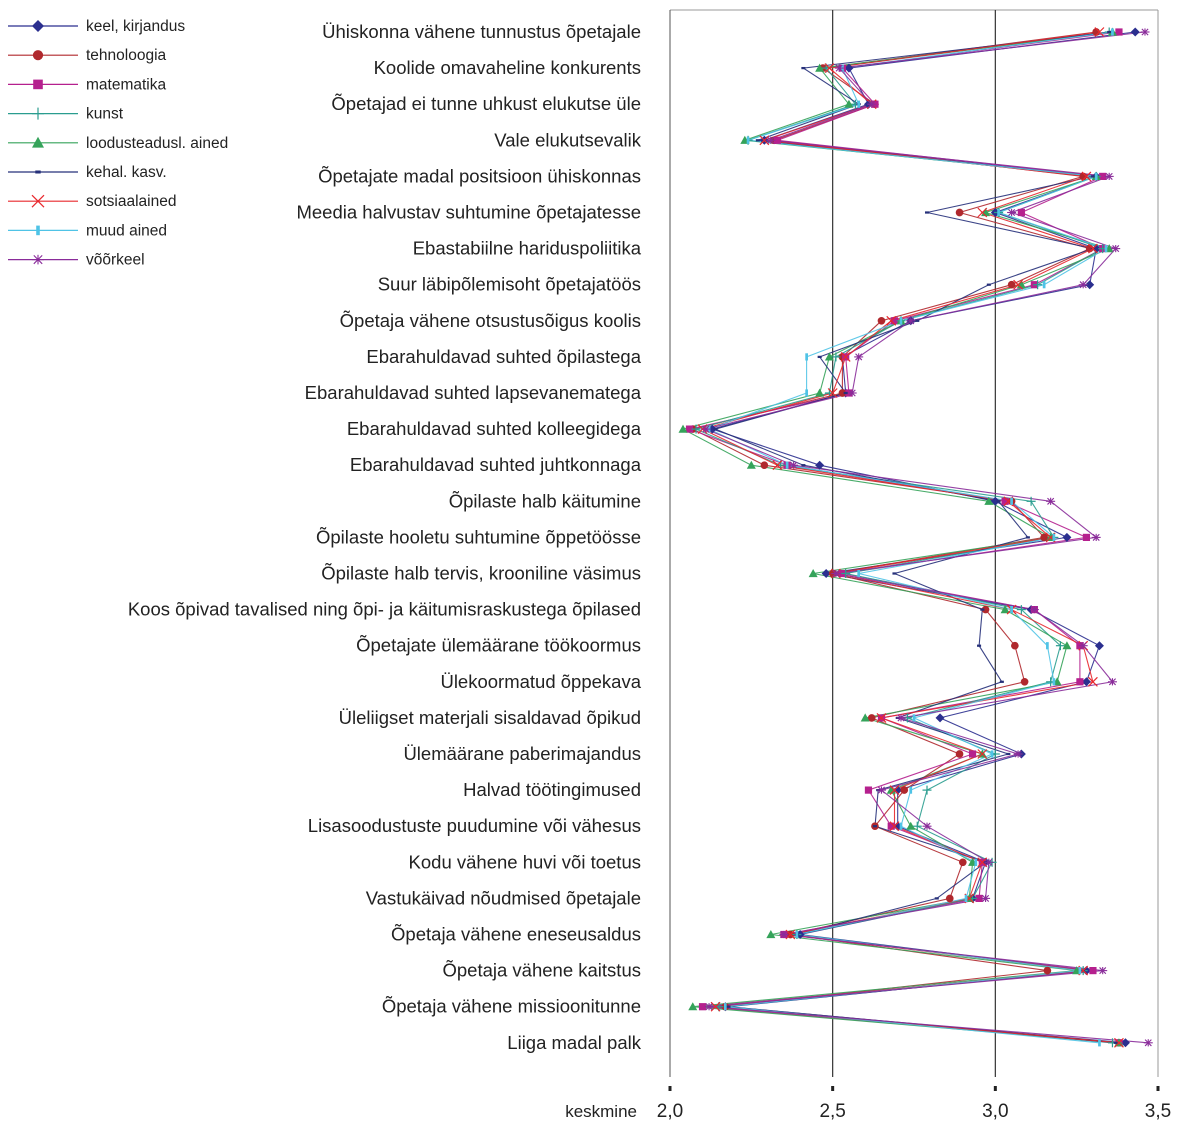  Describe the element at coordinates (481, 573) in the screenshot. I see `category-label: Õpilaste halb tervis, krooniline väsimus` at that location.